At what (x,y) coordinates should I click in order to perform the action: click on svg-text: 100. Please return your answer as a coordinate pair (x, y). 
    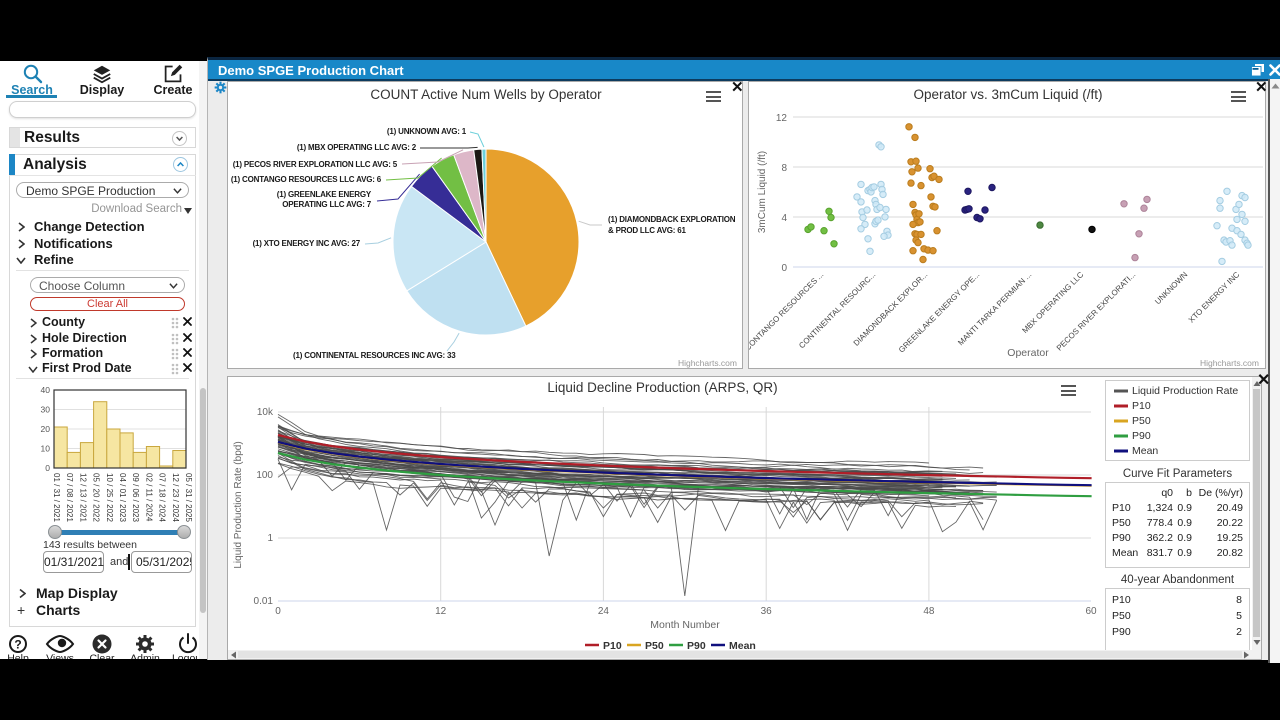
    Looking at the image, I should click on (264, 475).